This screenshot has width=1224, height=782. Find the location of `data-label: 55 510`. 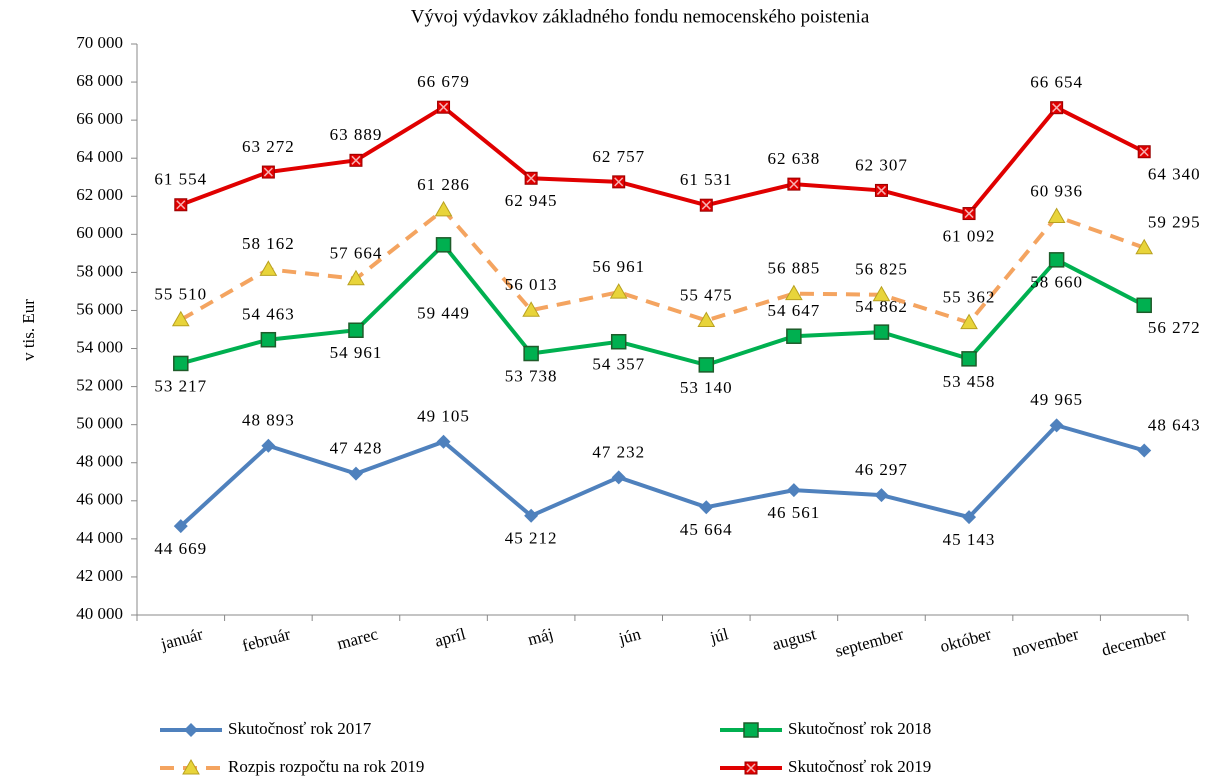

data-label: 55 510 is located at coordinates (180, 294).